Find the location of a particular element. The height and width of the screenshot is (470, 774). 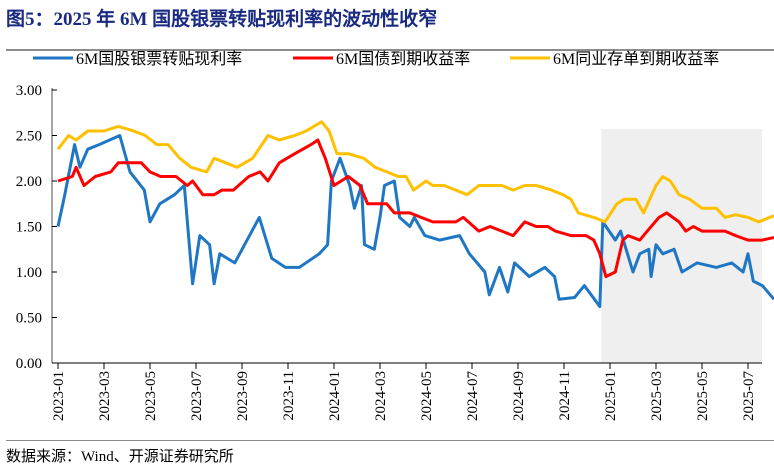

y-tick-label: 1.50 is located at coordinates (29, 228).